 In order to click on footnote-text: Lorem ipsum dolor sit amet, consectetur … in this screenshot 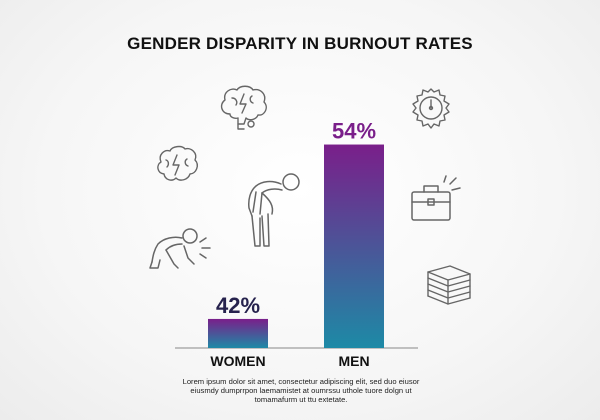, I will do `click(301, 390)`.